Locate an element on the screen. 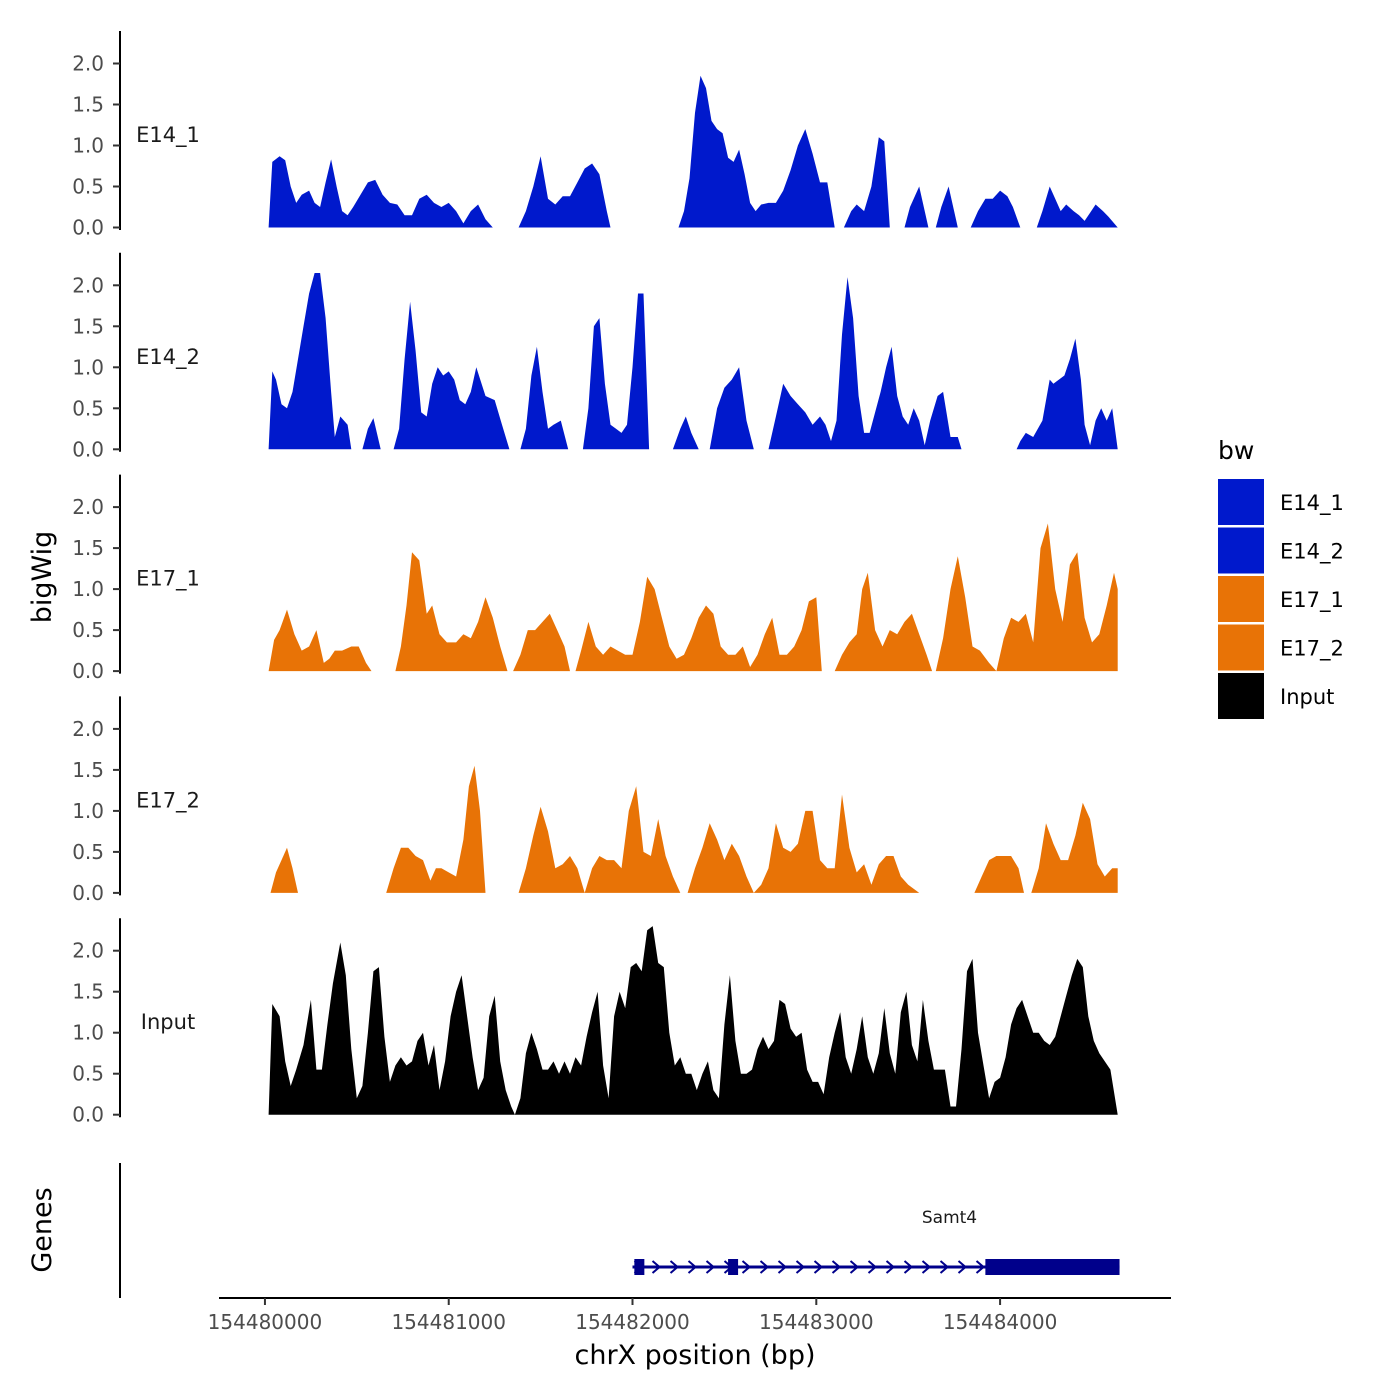 The height and width of the screenshot is (1400, 1400). x-tick-label: 154482000 is located at coordinates (632, 1322).